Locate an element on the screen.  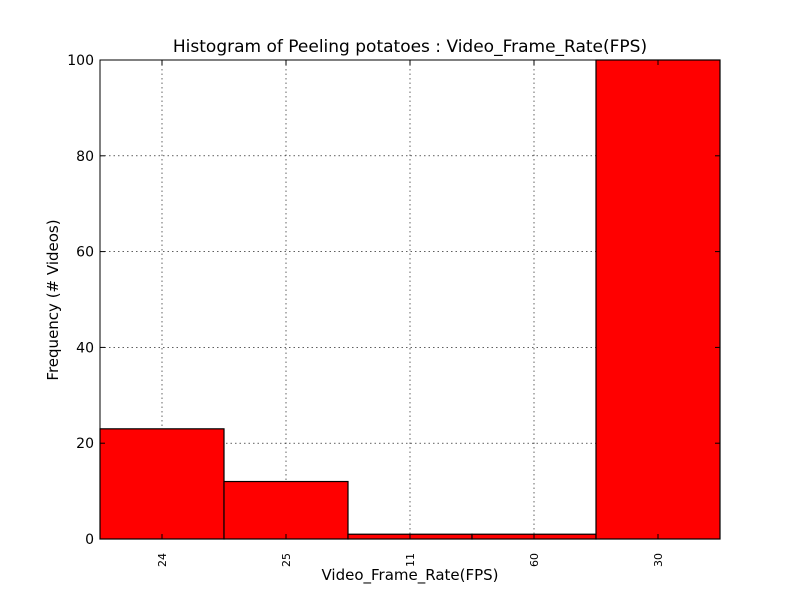
y-tick-label: 80 is located at coordinates (85, 157).